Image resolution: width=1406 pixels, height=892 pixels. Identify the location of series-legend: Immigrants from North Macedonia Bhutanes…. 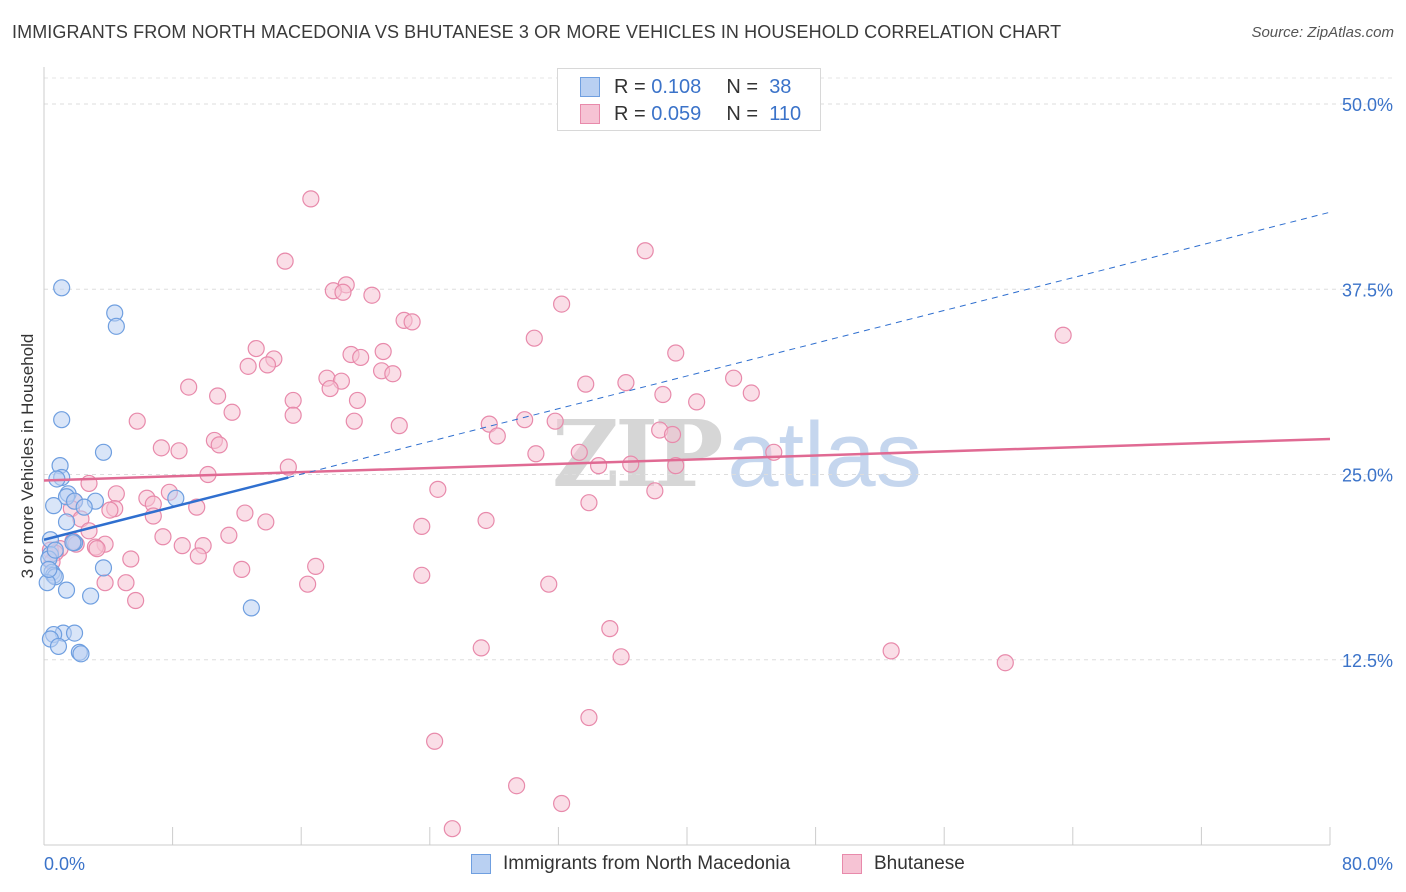
(703, 864).